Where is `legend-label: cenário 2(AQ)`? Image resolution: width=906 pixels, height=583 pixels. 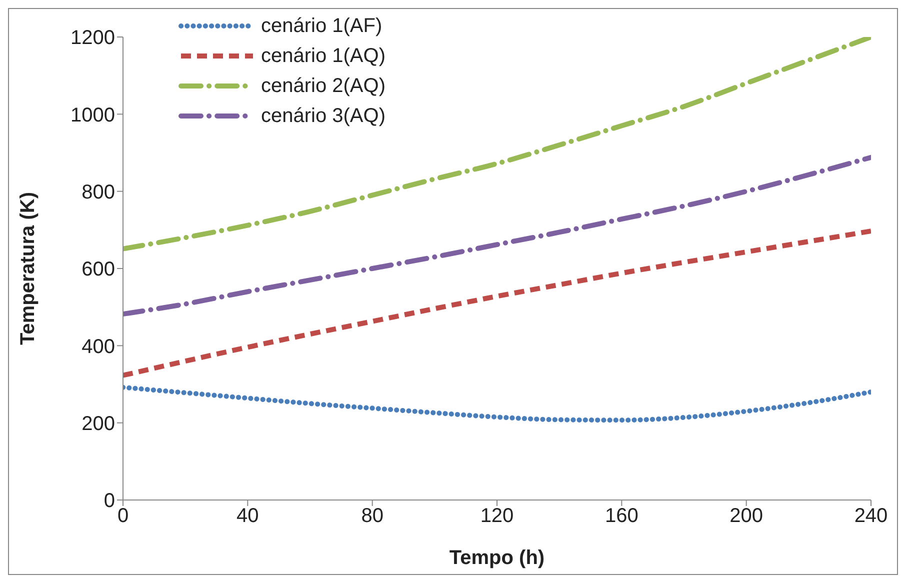
legend-label: cenário 2(AQ) is located at coordinates (323, 86).